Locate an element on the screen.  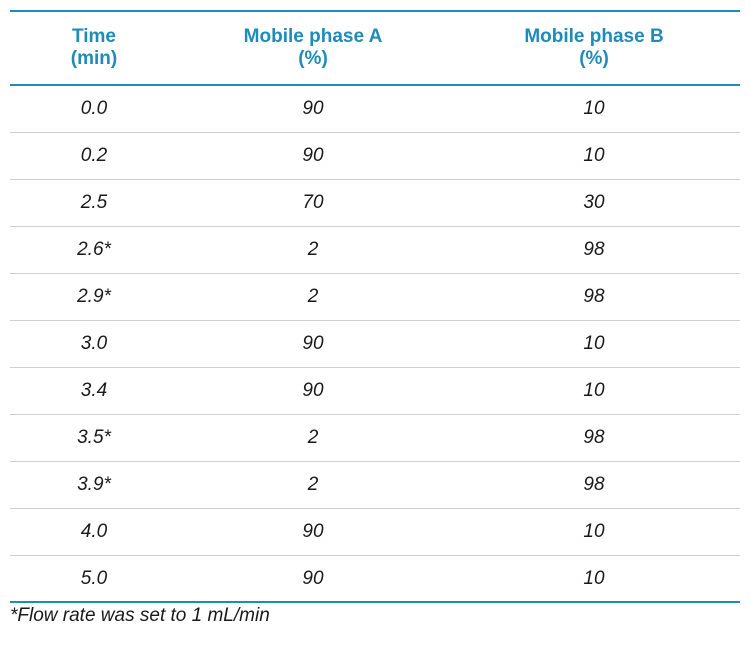
cell-time: 2.6* is located at coordinates (94, 249).